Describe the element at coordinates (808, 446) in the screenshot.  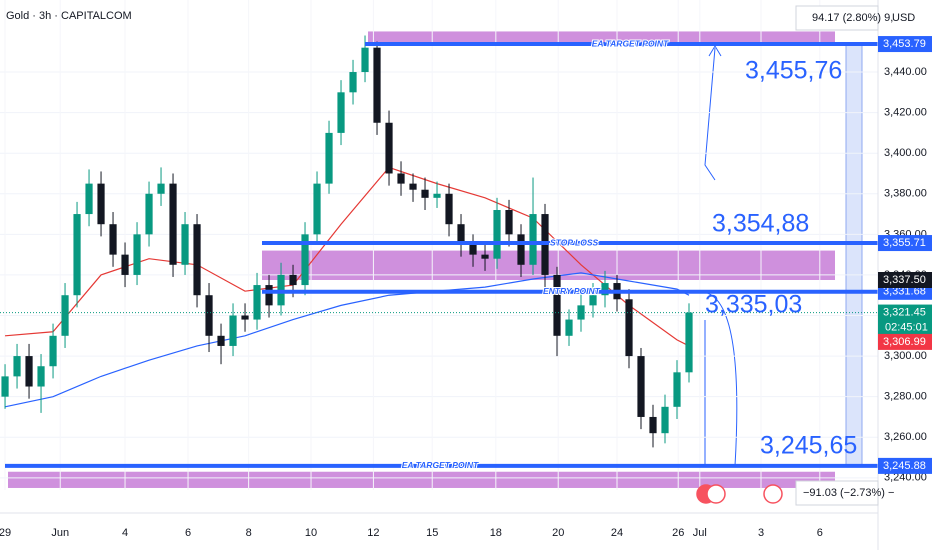
I see `annotation: 3,245,65` at that location.